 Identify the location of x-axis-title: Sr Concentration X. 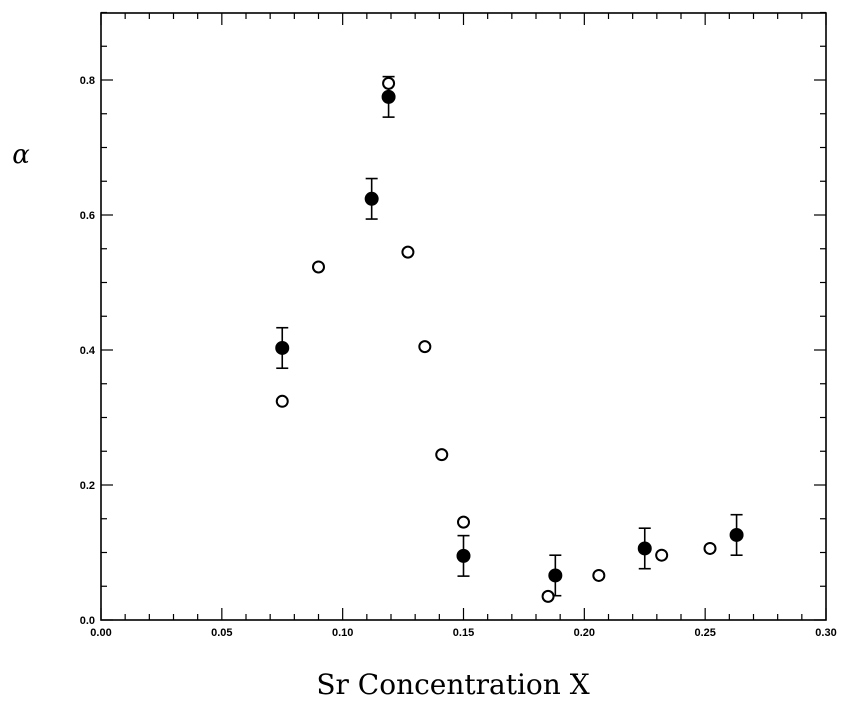
(452, 684).